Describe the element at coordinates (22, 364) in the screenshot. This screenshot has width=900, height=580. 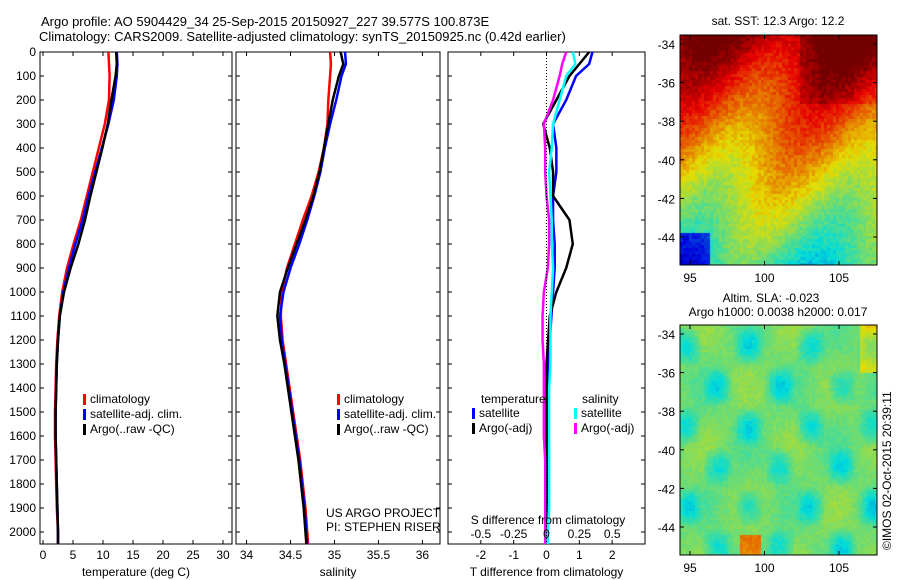
I see `y-tick-label: 1300` at that location.